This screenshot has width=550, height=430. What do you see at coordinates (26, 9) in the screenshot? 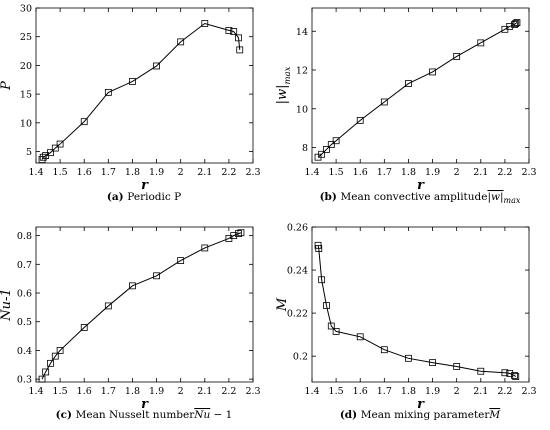
I see `y-tick-label: 30` at bounding box center [26, 9].